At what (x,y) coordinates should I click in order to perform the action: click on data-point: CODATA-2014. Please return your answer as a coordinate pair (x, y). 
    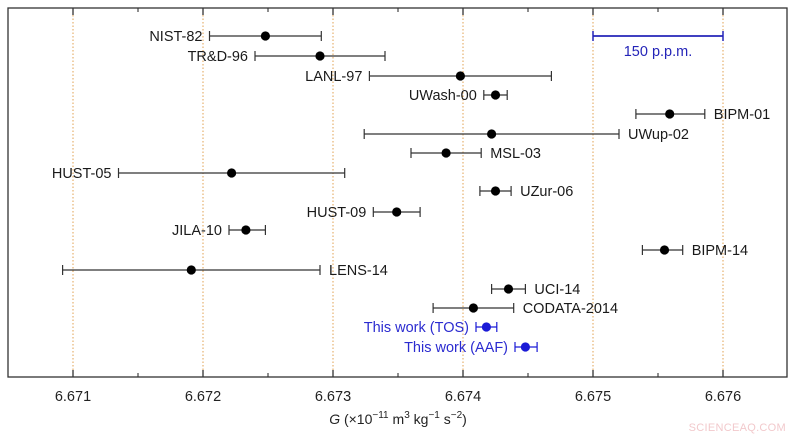
    Looking at the image, I should click on (525, 309).